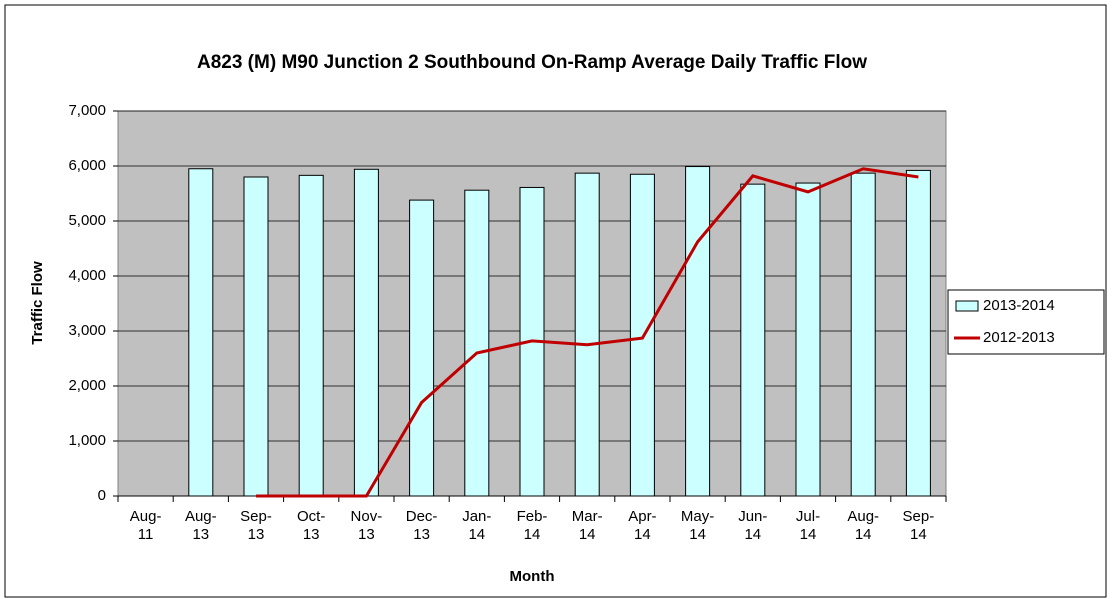 This screenshot has width=1112, height=599. I want to click on y-tick-label: 0, so click(102, 495).